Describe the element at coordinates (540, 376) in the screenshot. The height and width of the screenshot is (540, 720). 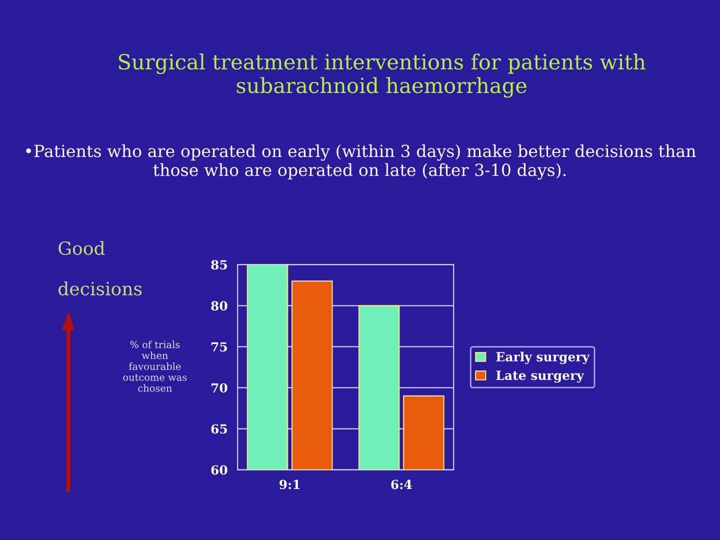
I see `legend-label: Late surgery` at that location.